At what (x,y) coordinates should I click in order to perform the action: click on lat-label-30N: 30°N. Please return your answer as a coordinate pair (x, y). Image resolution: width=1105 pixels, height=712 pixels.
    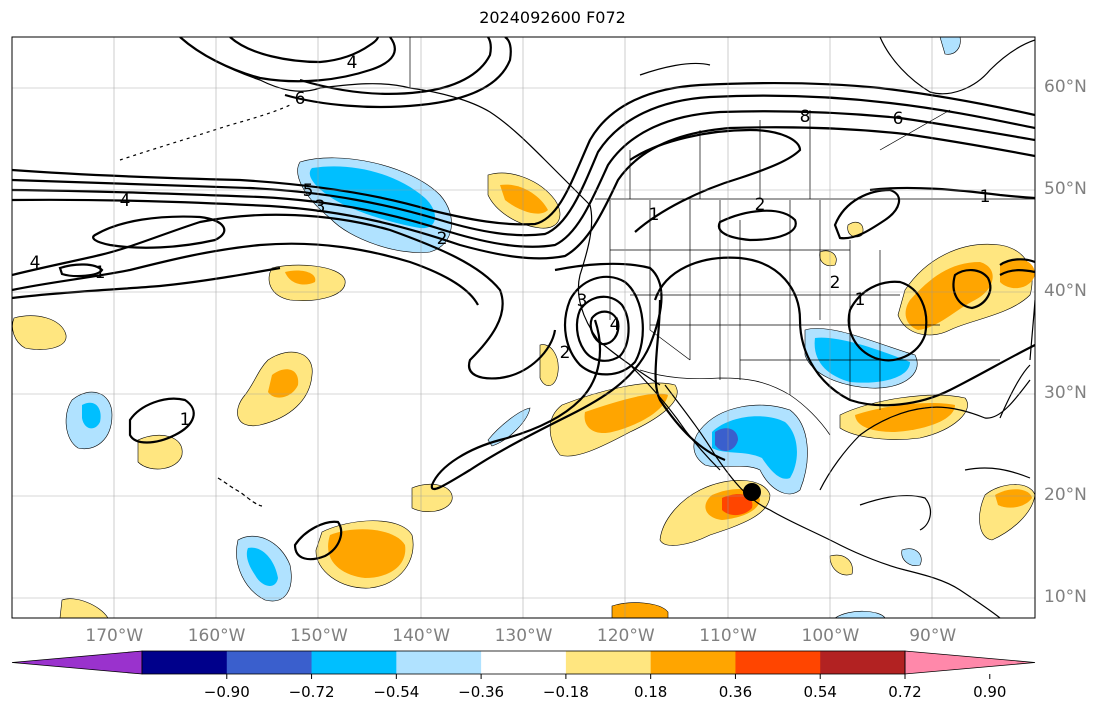
    Looking at the image, I should click on (1065, 392).